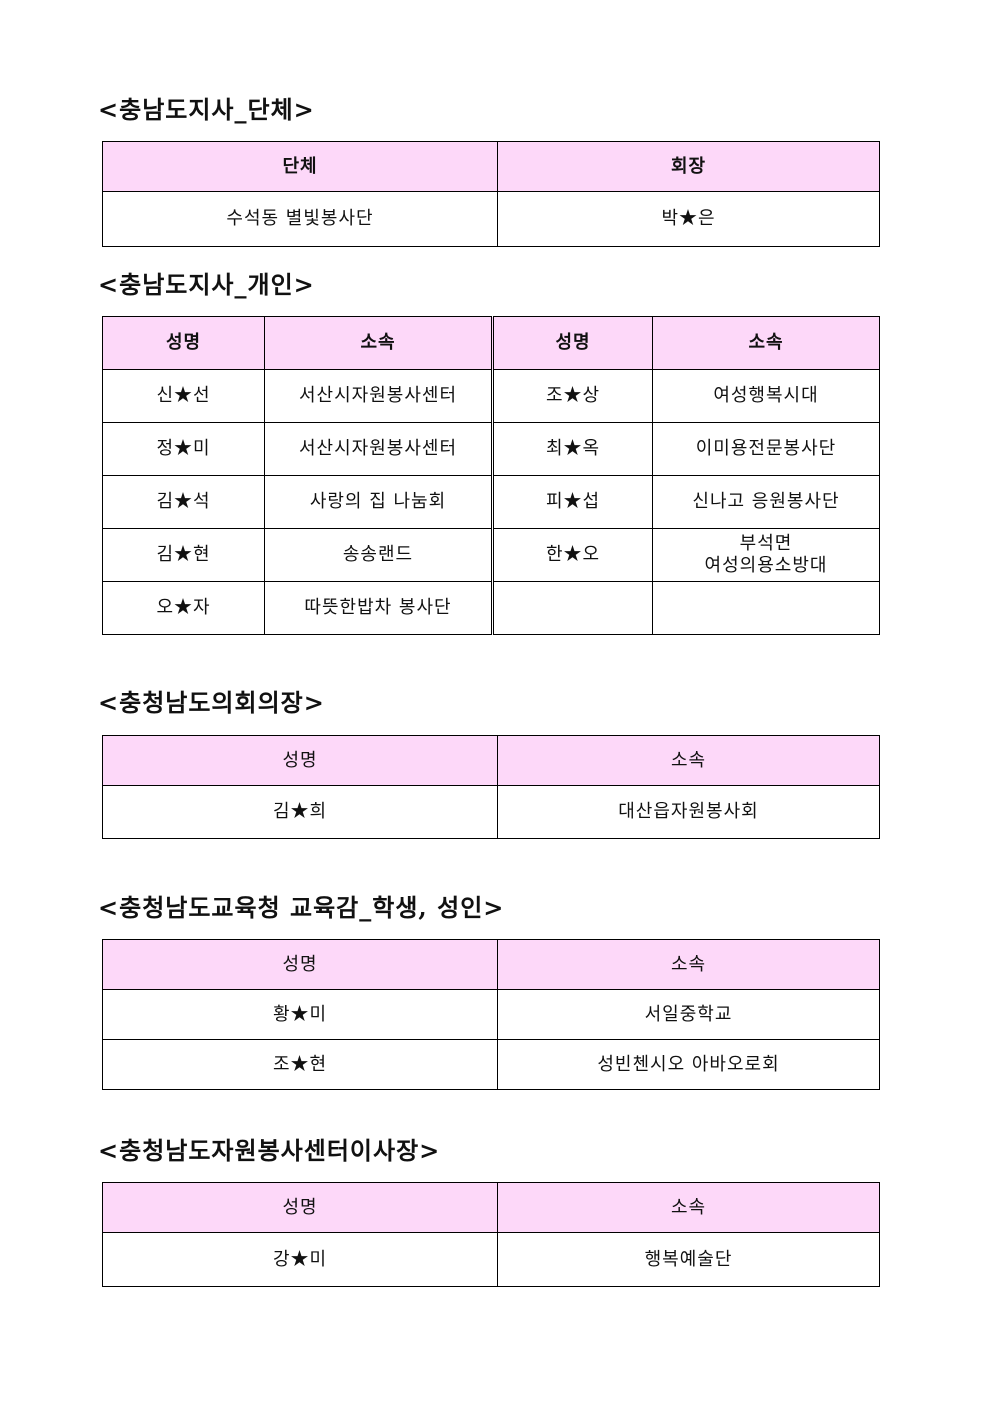  I want to click on governor-group-table: 단체 회장 수석동 별빛봉사단 박★은, so click(491, 194).